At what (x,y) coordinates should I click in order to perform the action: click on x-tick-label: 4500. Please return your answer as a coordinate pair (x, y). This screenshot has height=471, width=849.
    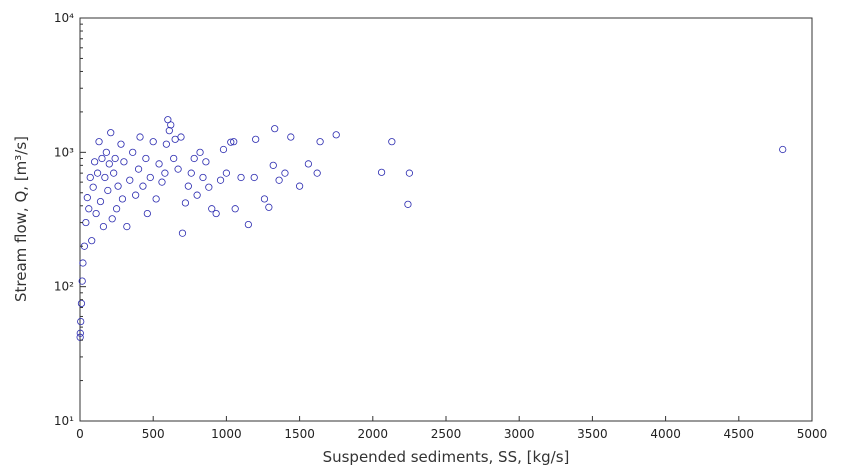
    Looking at the image, I should click on (739, 434).